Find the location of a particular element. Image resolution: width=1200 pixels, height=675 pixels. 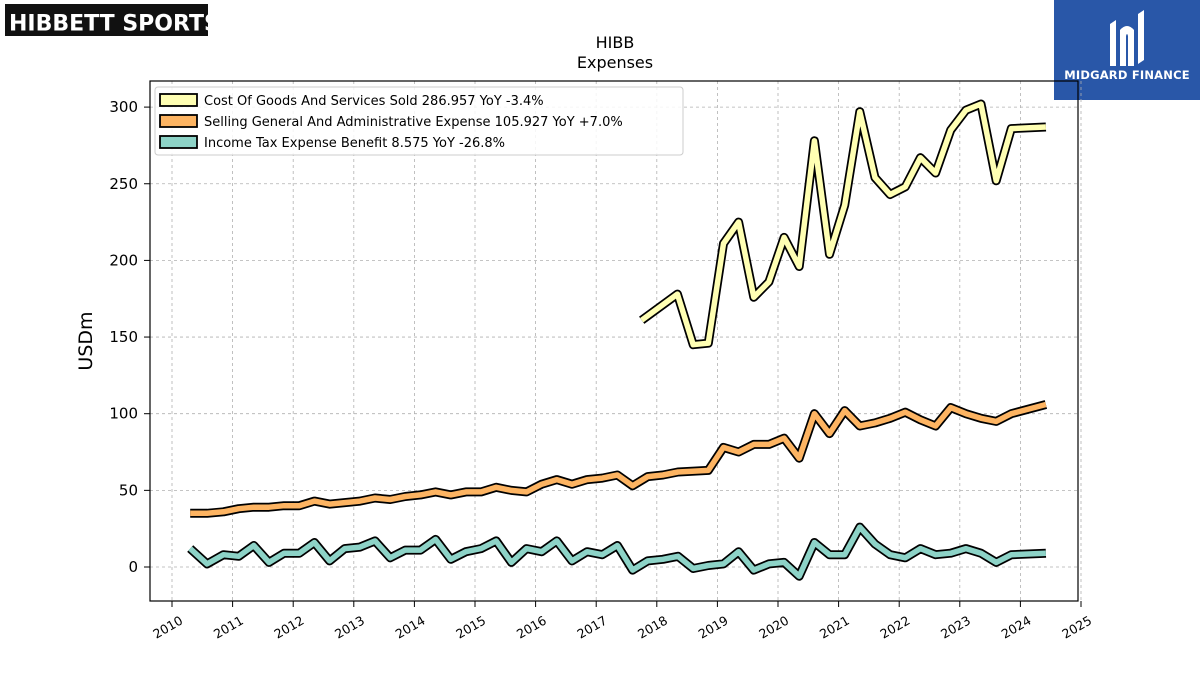

x-tick-label: 2017 is located at coordinates (591, 627).